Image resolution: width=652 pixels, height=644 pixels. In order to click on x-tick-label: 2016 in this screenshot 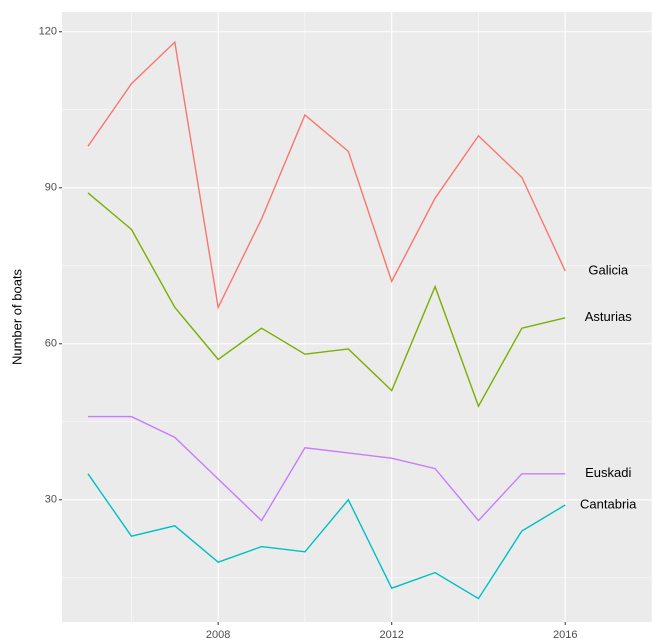, I will do `click(565, 635)`.